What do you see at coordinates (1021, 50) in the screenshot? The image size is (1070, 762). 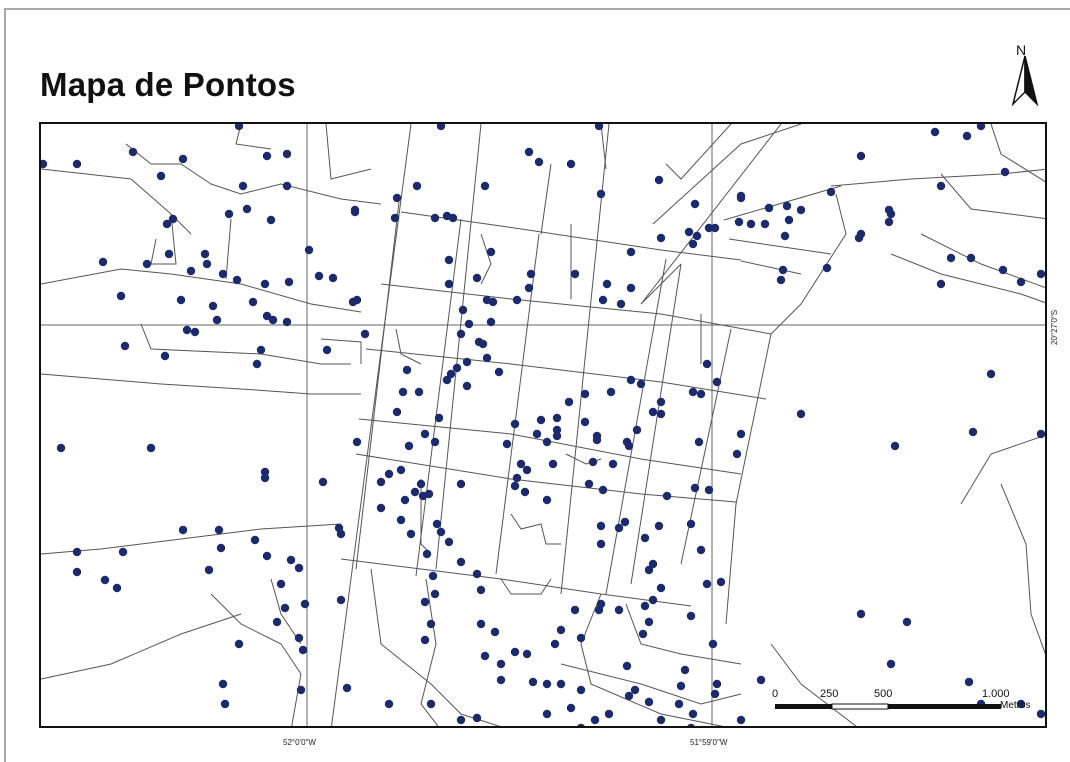 I see `north-label: N` at bounding box center [1021, 50].